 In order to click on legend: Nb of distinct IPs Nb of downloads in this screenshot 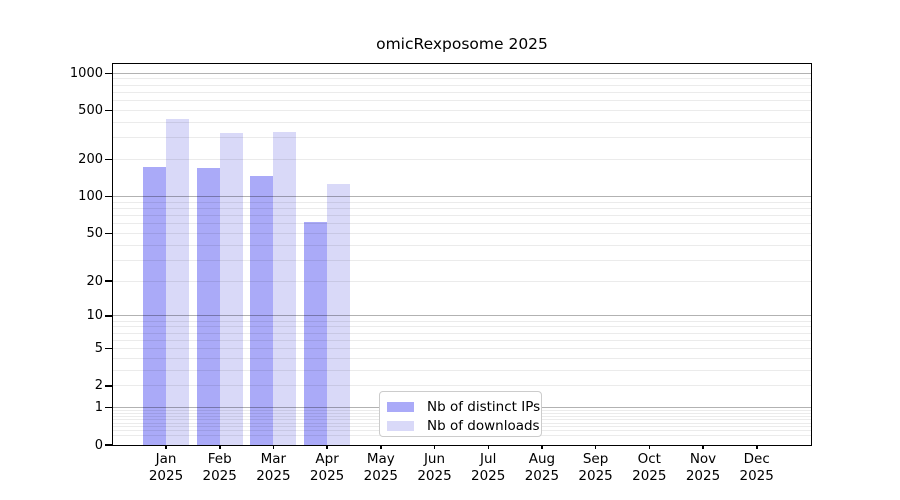, I will do `click(460, 414)`.